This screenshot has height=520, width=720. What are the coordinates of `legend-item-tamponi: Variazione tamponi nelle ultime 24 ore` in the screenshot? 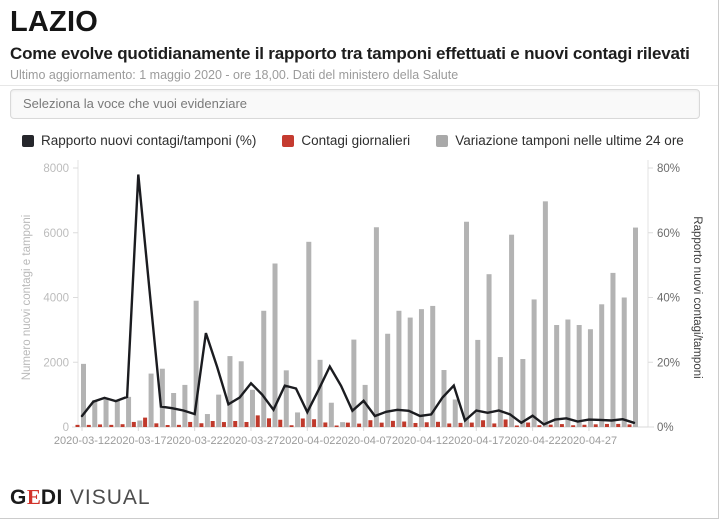 It's located at (560, 140).